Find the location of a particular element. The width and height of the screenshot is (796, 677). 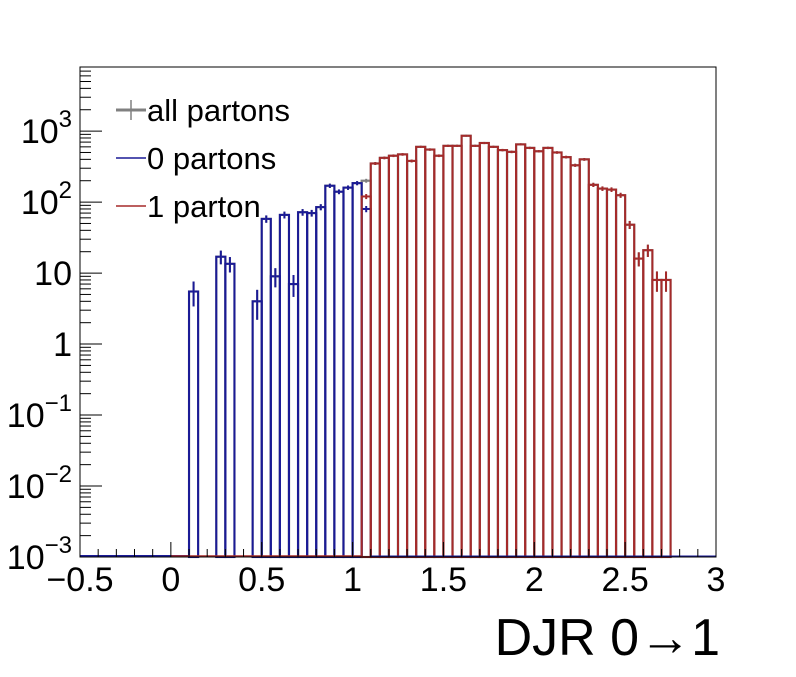

legend: all partons 0 partons 1 parton is located at coordinates (203, 158).